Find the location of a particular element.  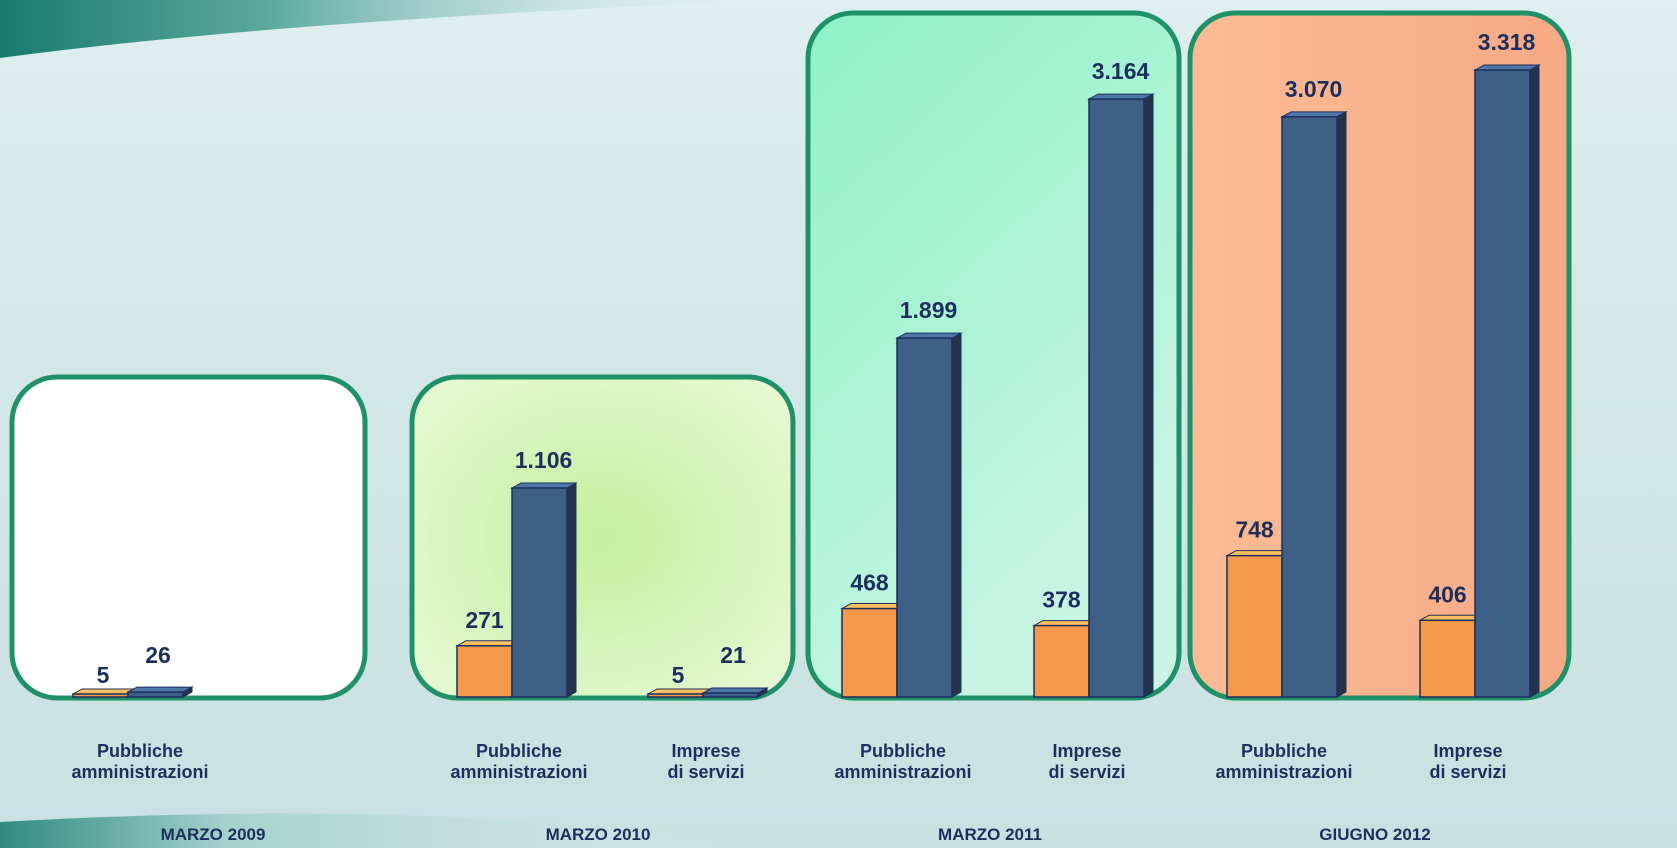

panel-marzo-2010 is located at coordinates (602, 537).